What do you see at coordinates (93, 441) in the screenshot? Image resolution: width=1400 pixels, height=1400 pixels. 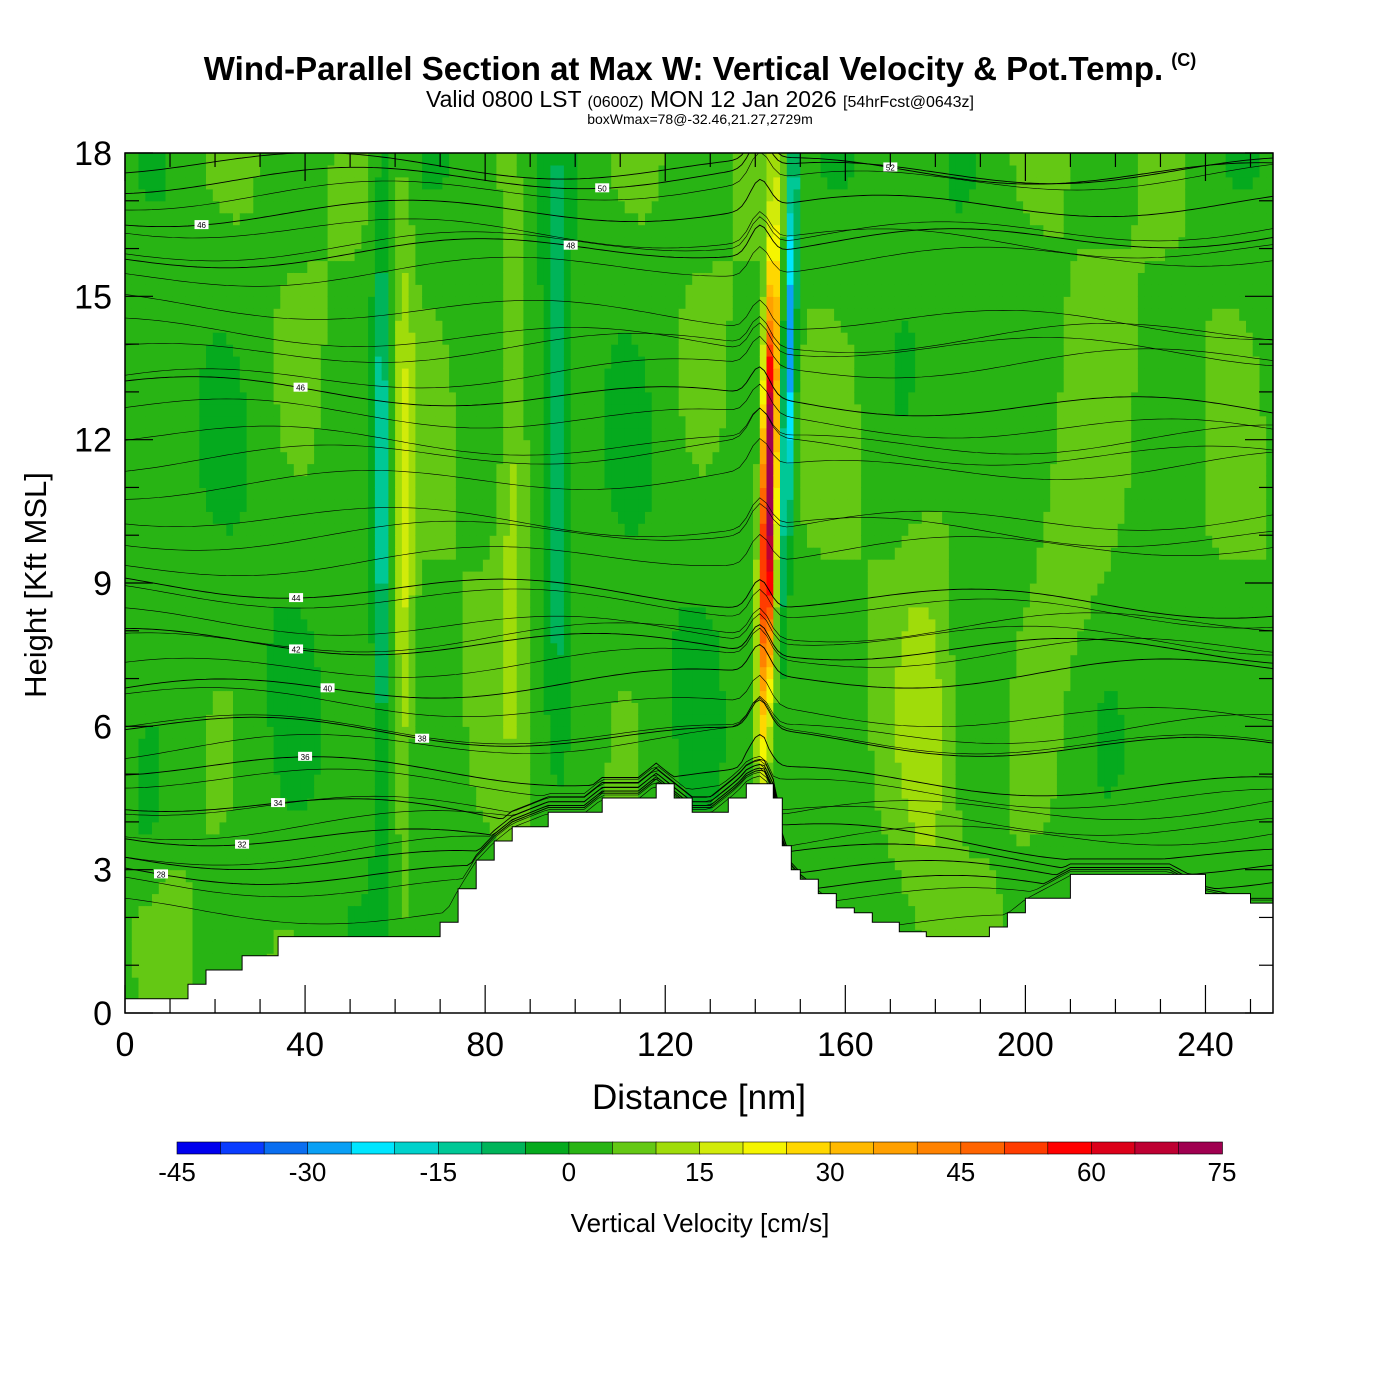 I see `y-tick-label: 12` at bounding box center [93, 441].